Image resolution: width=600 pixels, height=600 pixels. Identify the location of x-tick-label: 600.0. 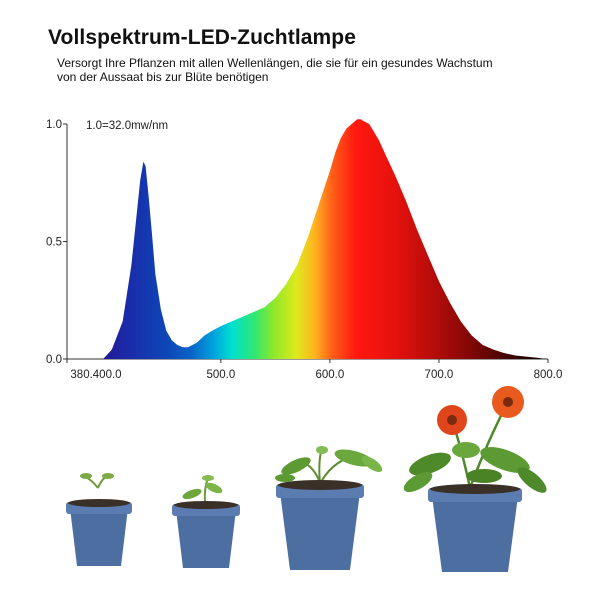
(330, 374).